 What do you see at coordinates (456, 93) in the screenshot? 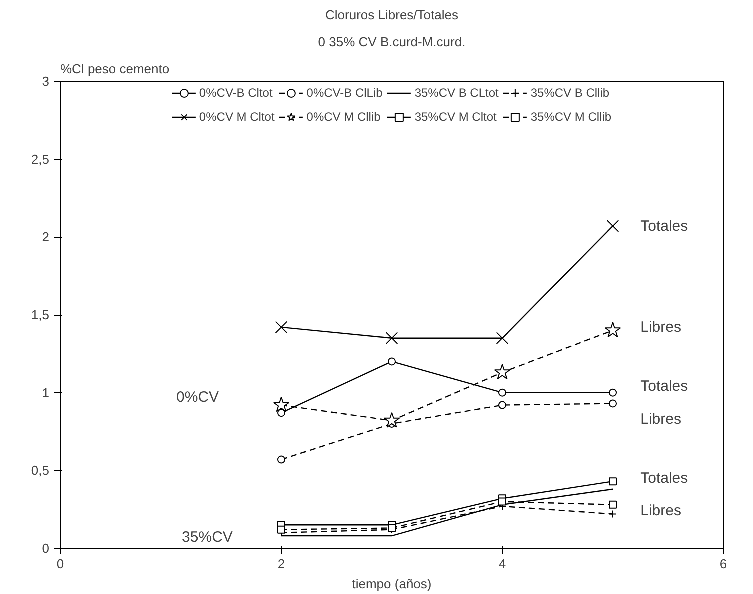
I see `legend-label: 35%CV B CLtot` at bounding box center [456, 93].